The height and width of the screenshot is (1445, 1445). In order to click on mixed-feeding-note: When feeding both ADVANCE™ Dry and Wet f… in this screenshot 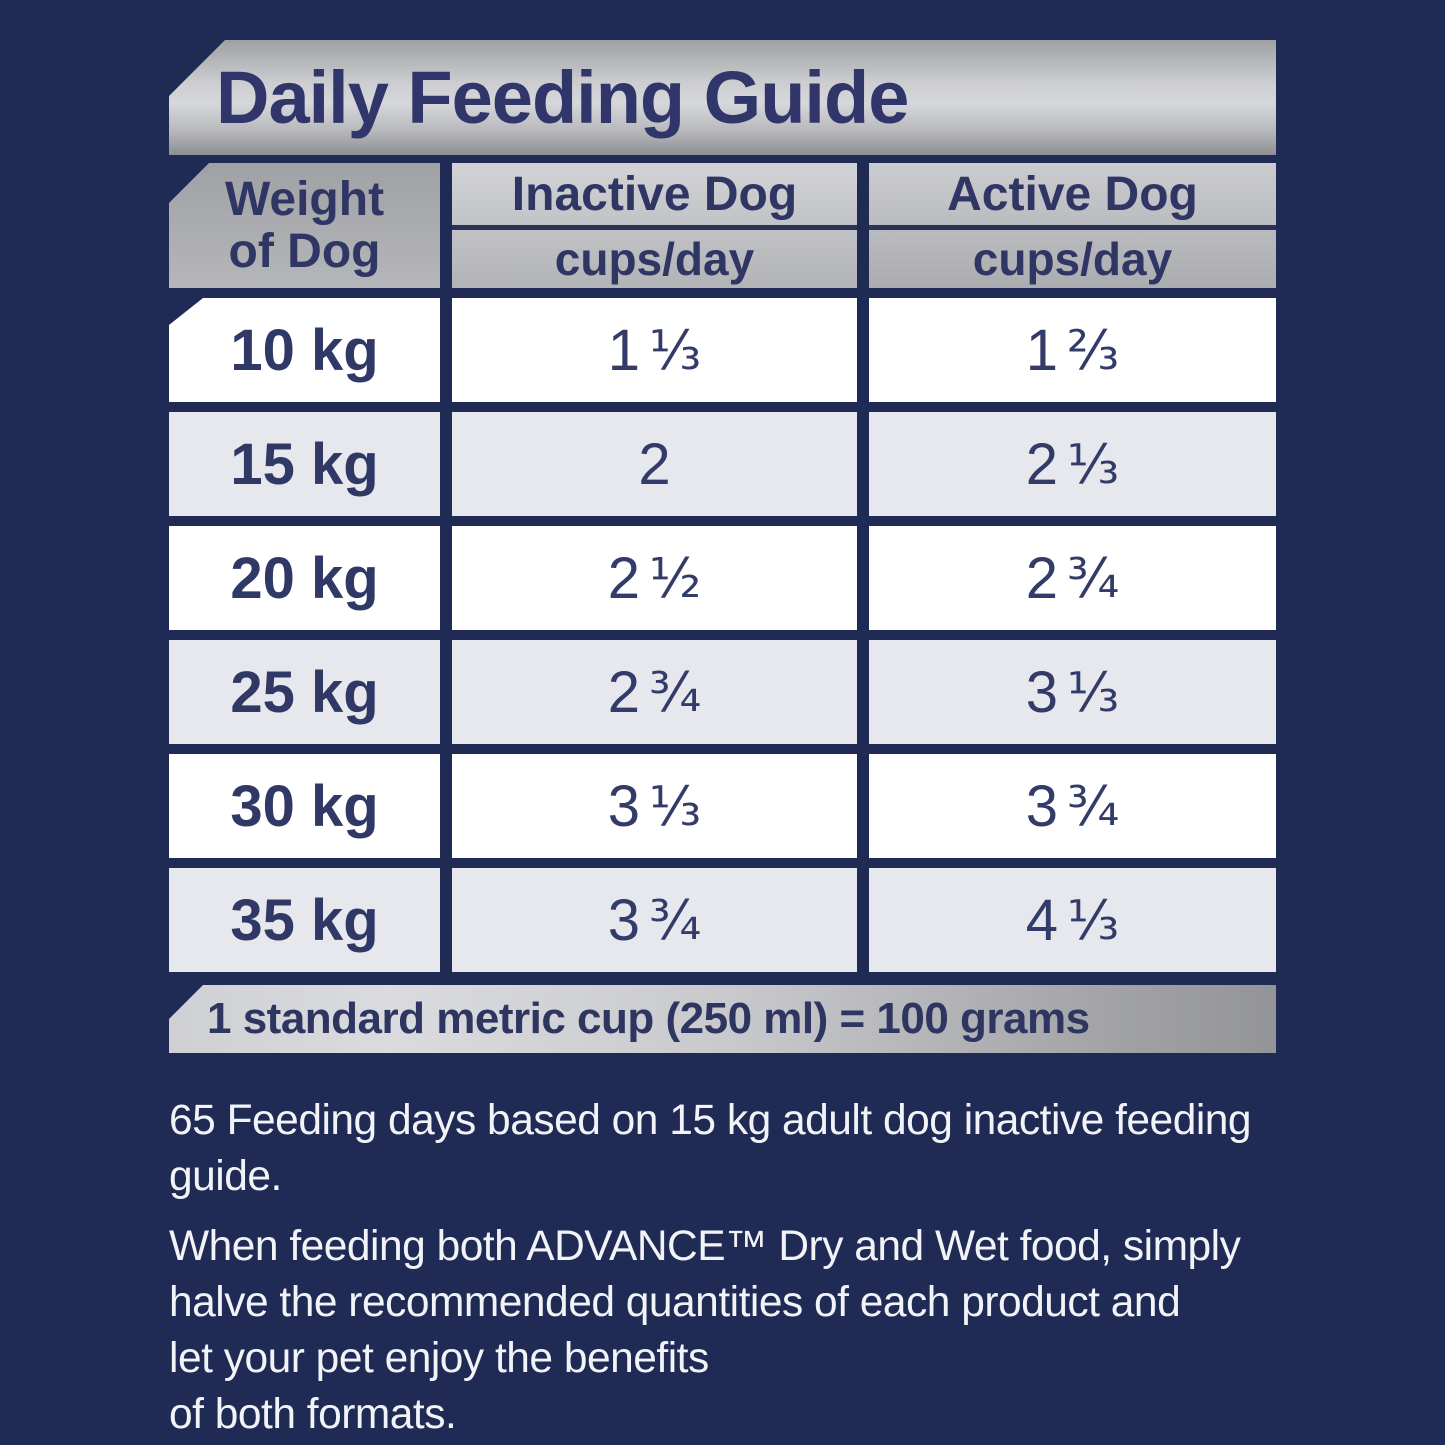, I will do `click(722, 1331)`.